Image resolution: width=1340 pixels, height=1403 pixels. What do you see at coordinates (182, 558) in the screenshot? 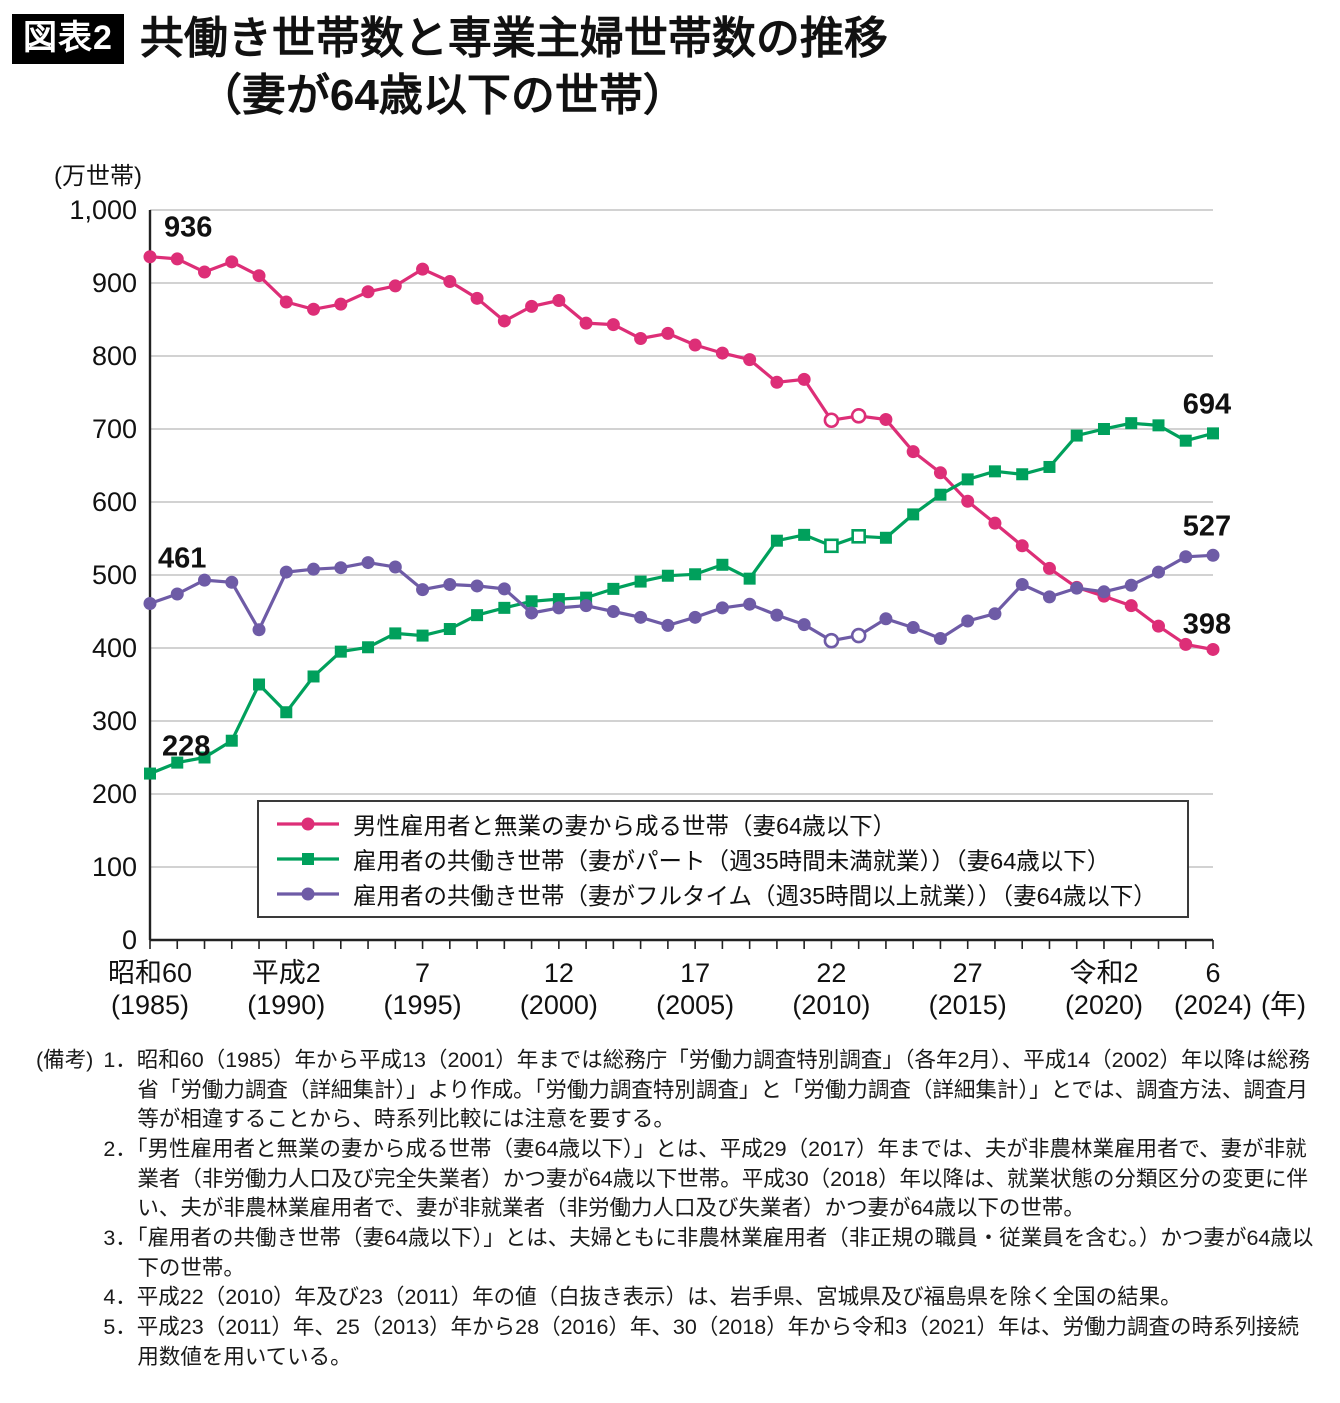
I see `series-start-value-dual-income-full-time: 461` at bounding box center [182, 558].